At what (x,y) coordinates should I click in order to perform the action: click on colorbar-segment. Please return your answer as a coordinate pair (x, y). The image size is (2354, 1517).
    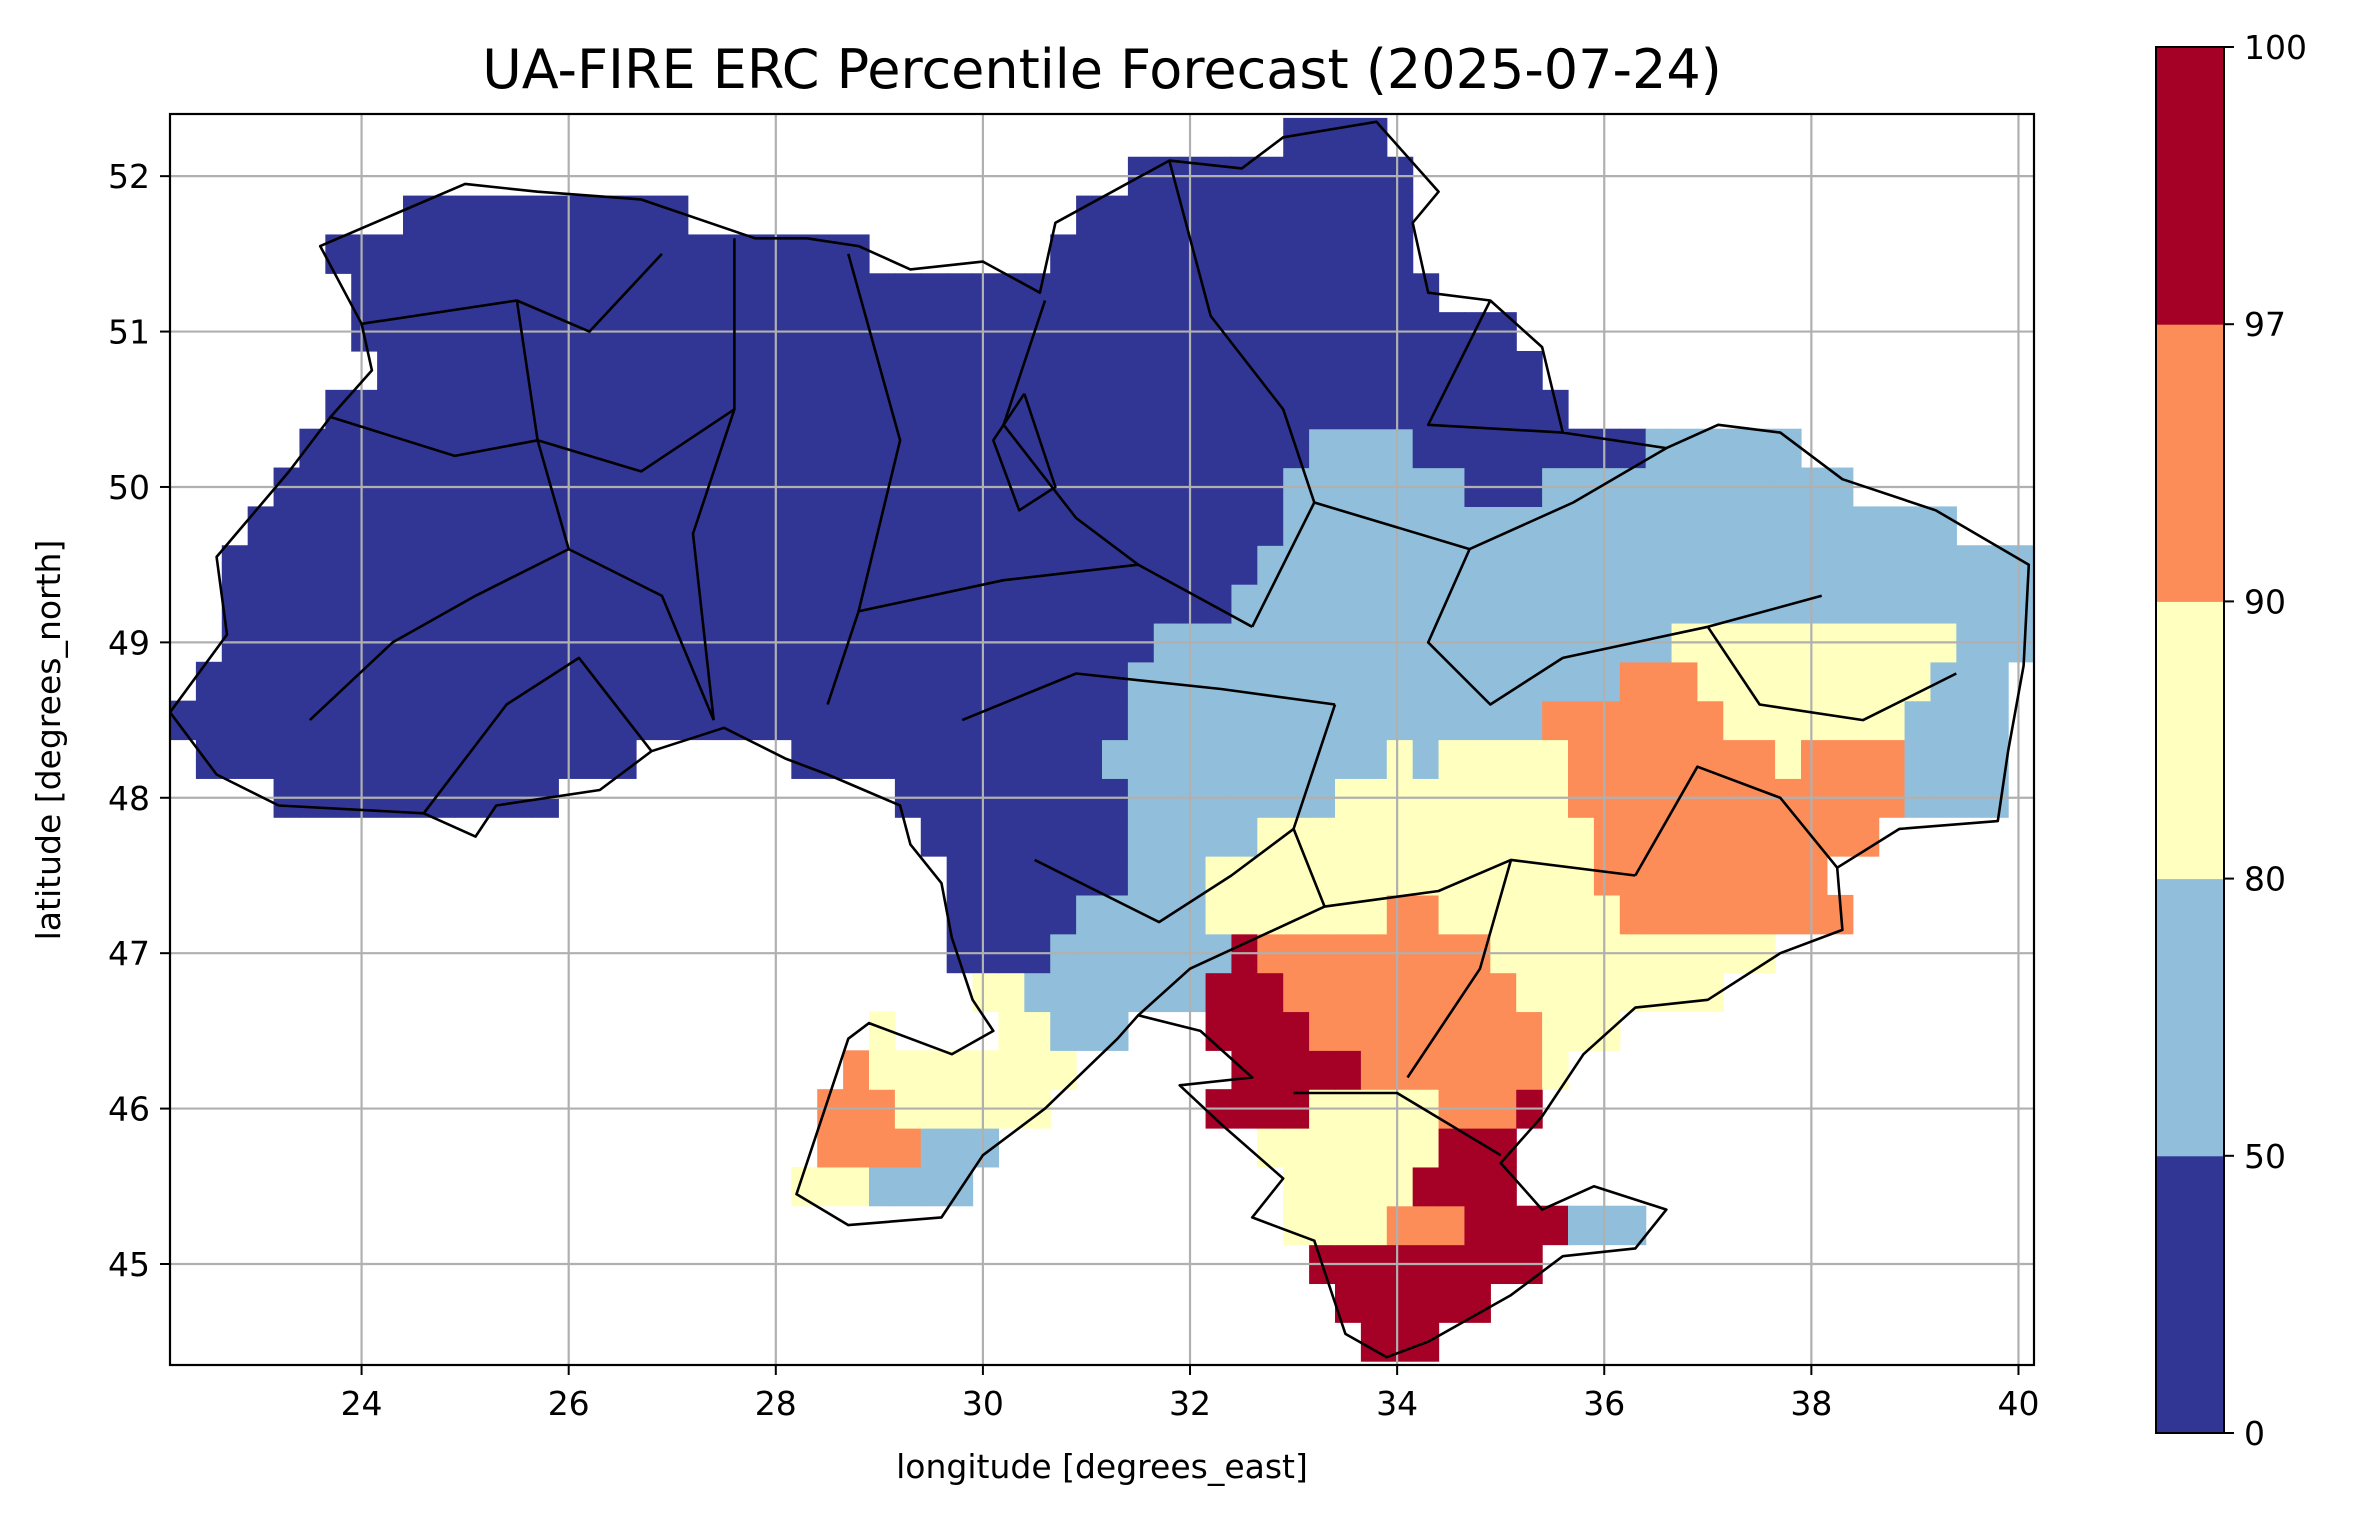
    Looking at the image, I should click on (2190, 740).